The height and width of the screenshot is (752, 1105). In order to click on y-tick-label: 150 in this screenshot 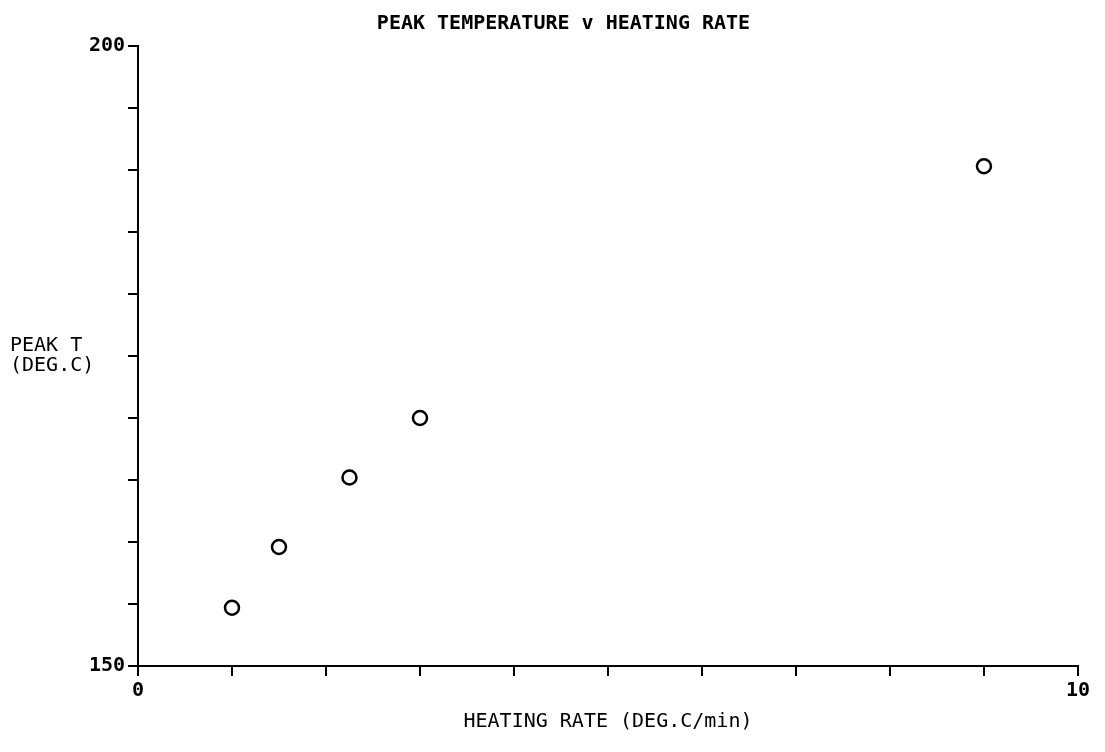, I will do `click(106, 664)`.